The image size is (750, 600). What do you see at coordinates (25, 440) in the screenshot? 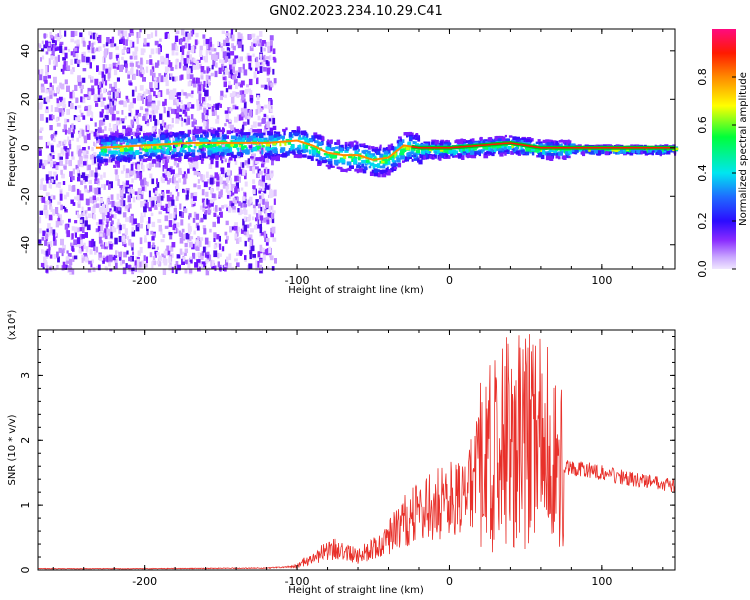
I see `y-tick-label: 2` at bounding box center [25, 440].